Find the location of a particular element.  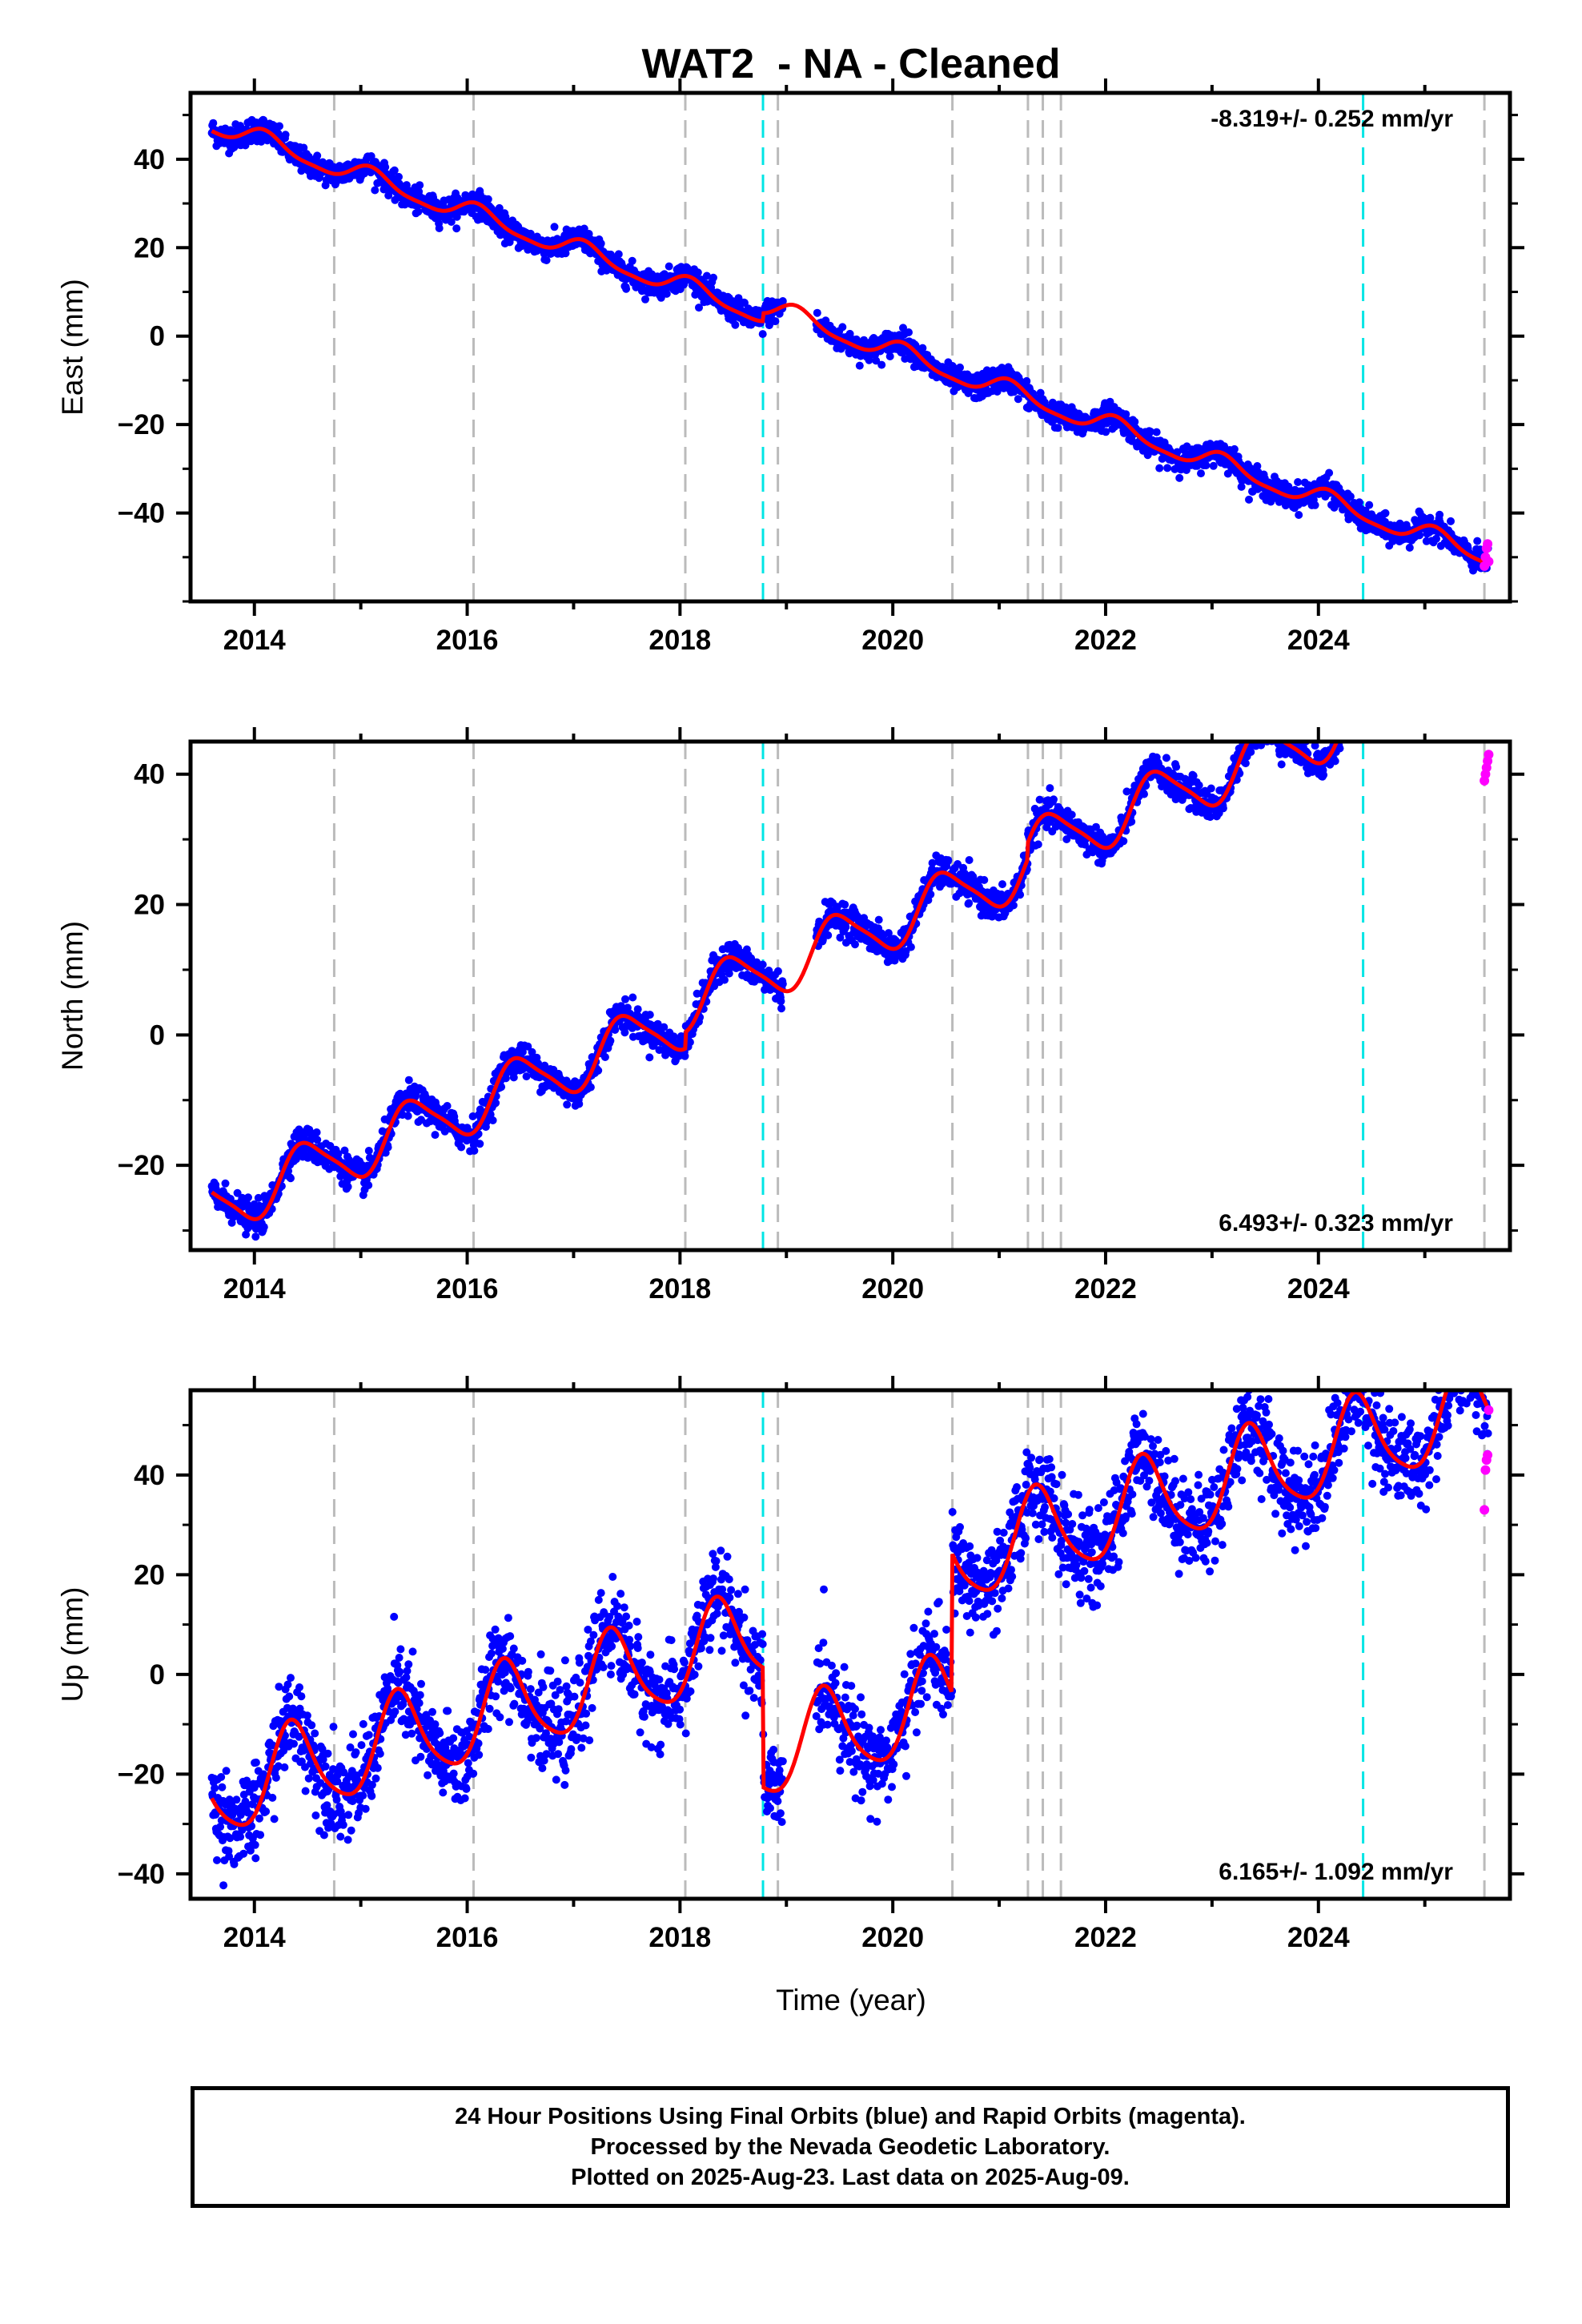

y-tick-label: −20 is located at coordinates (141, 424).